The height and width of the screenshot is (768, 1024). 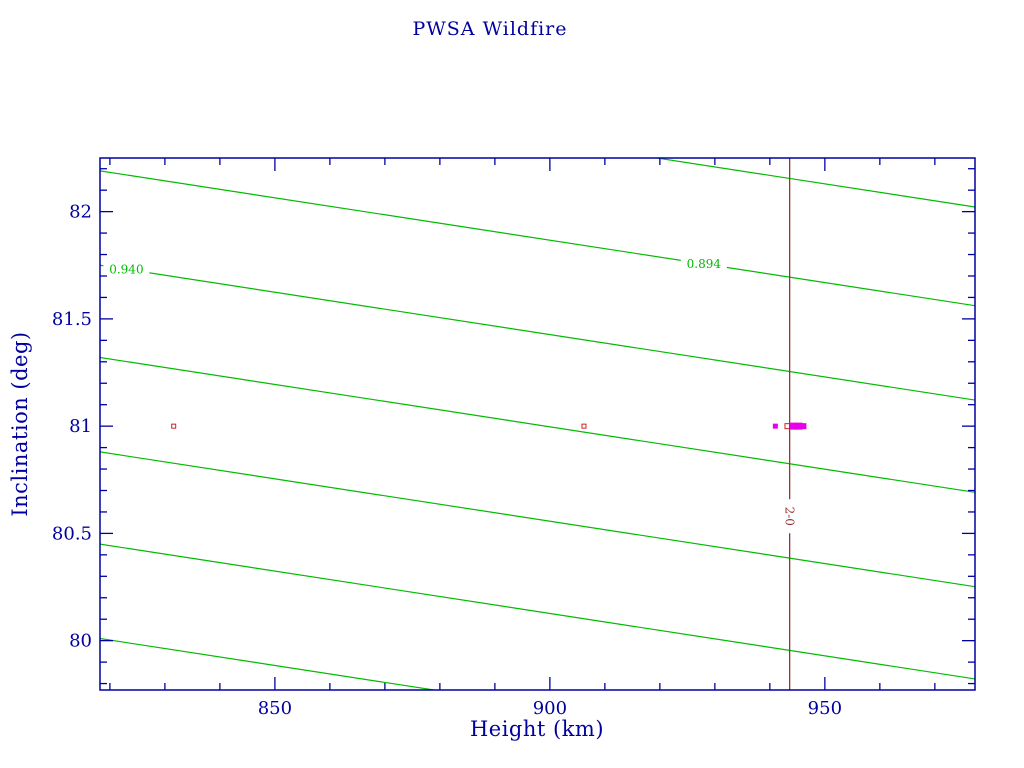 I want to click on x-tick-label: 850, so click(x=275, y=708).